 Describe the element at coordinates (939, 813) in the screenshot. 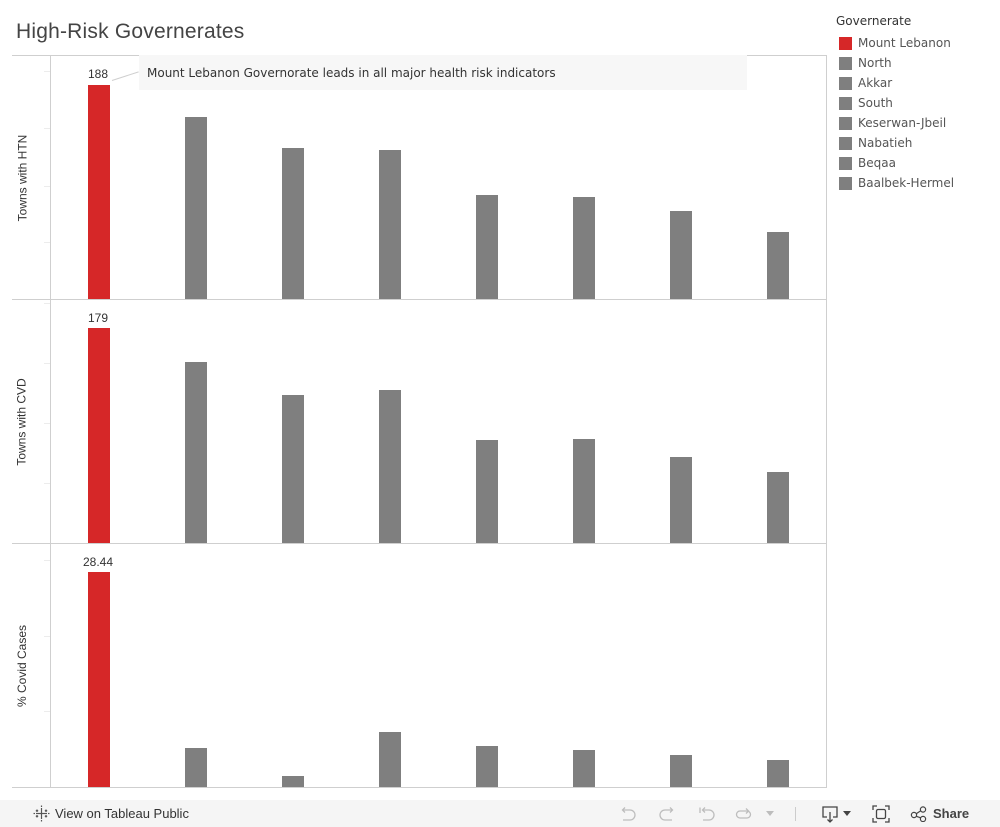

I see `share-button: Share` at that location.